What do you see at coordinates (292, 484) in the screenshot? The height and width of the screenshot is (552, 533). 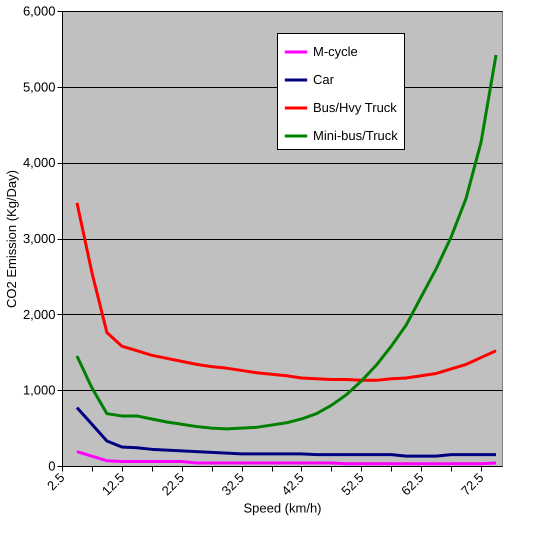 I see `x-tick-label: 42.5` at bounding box center [292, 484].